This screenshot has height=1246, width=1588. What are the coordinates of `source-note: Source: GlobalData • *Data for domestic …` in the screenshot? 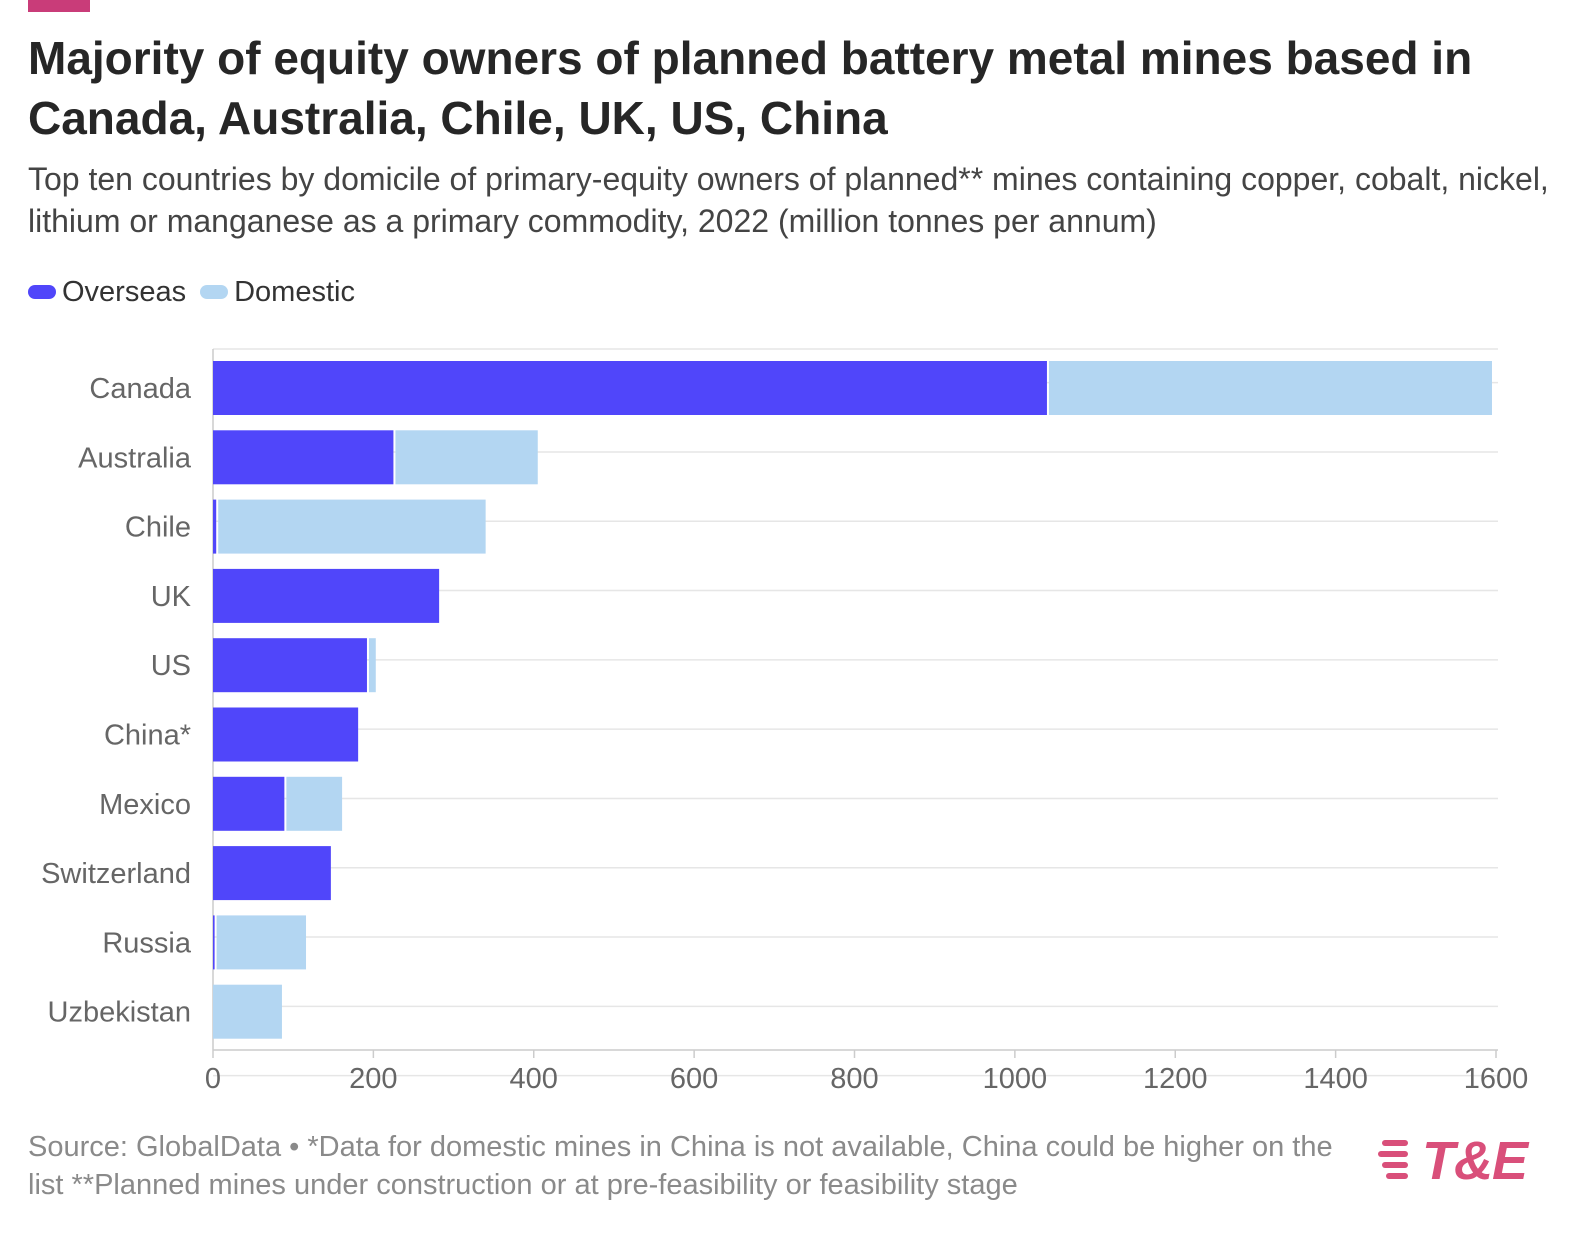 It's located at (680, 1166).